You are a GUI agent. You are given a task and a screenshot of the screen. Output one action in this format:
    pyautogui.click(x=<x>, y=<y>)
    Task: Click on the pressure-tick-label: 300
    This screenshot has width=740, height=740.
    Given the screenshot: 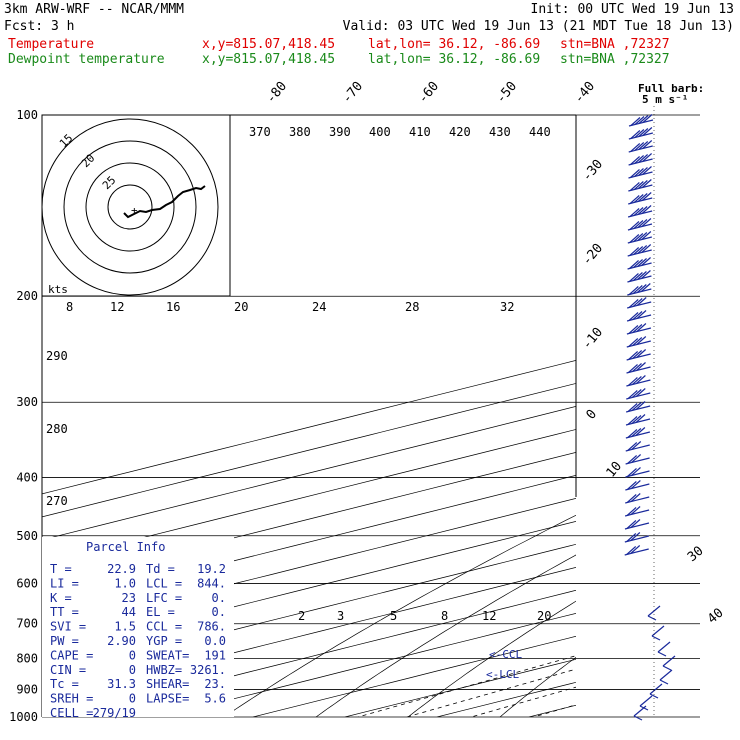 What is the action you would take?
    pyautogui.click(x=27, y=402)
    